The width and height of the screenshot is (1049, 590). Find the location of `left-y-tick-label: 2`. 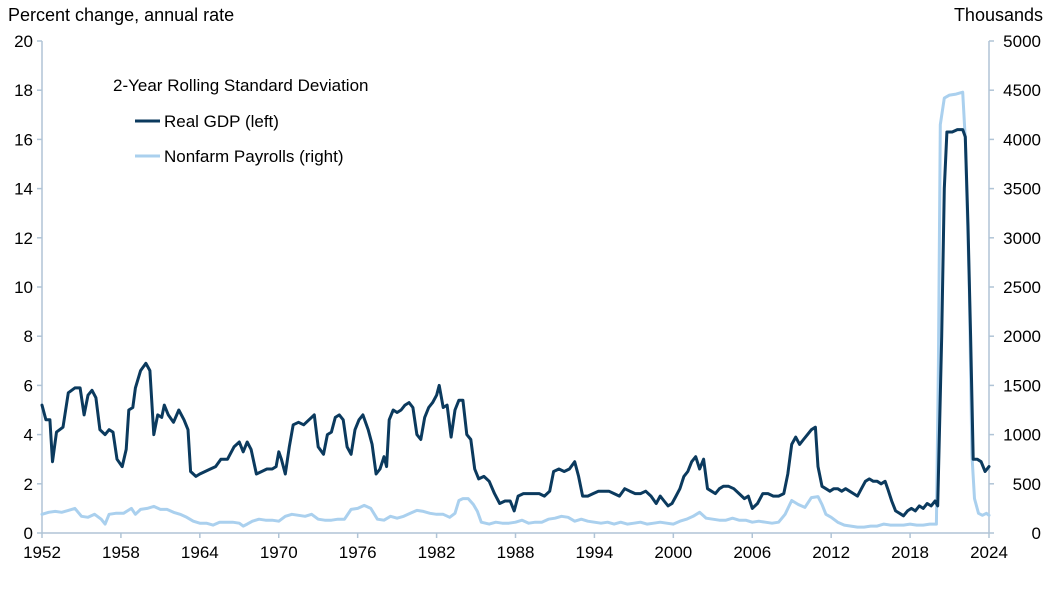

left-y-tick-label: 2 is located at coordinates (28, 484).